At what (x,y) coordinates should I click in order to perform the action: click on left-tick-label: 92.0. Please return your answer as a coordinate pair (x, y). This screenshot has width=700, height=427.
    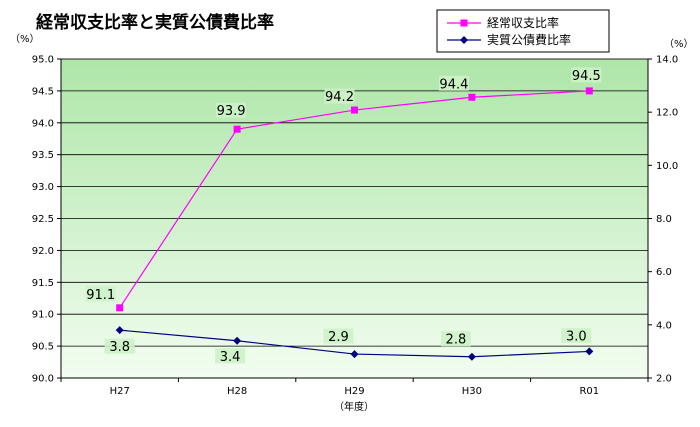
    Looking at the image, I should click on (43, 251).